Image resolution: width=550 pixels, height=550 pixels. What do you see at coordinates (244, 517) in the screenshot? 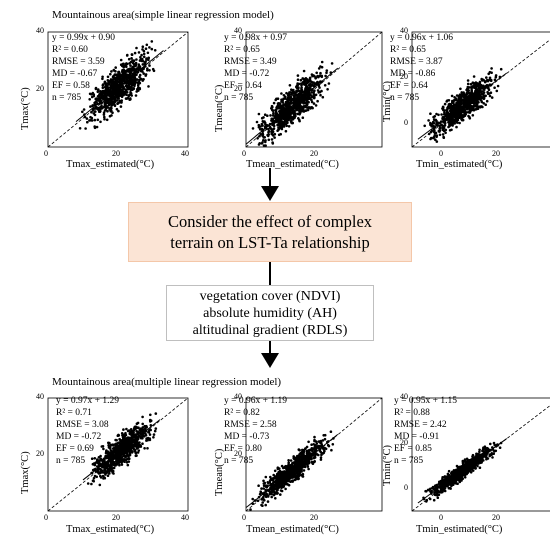
I see `x-tick-label: 0` at bounding box center [244, 517].